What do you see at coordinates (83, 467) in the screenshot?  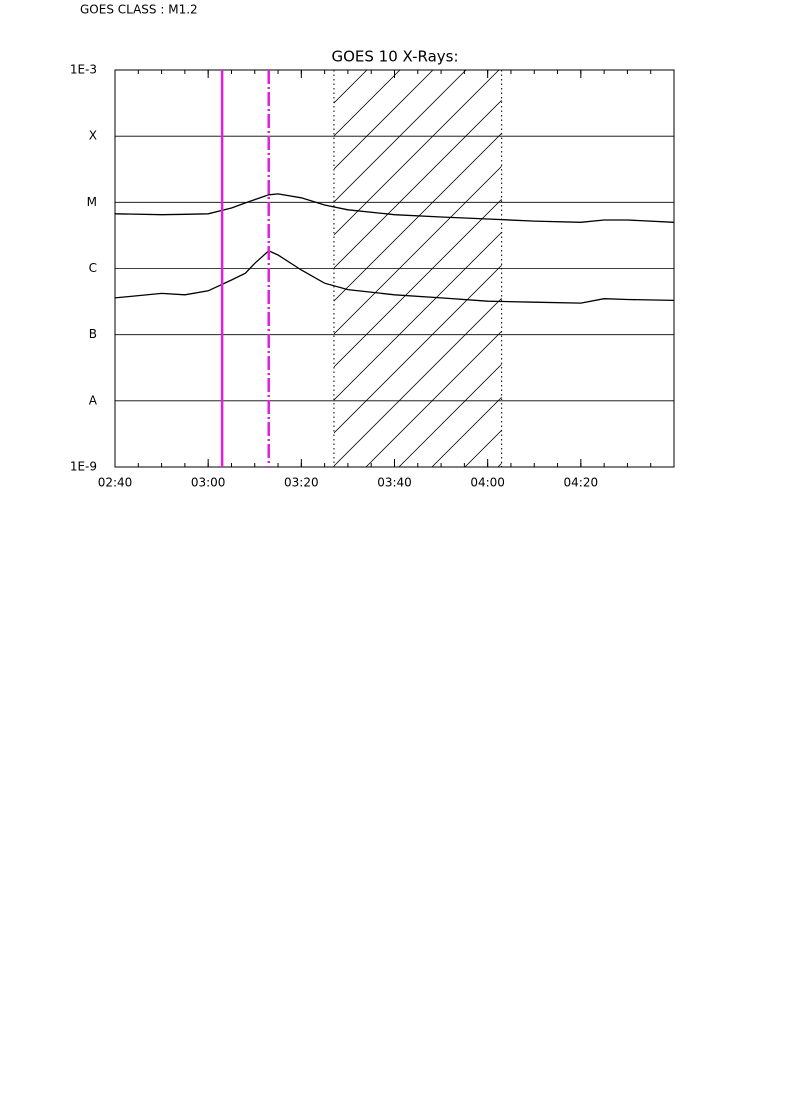 I see `y-tick-label: 1E-9` at bounding box center [83, 467].